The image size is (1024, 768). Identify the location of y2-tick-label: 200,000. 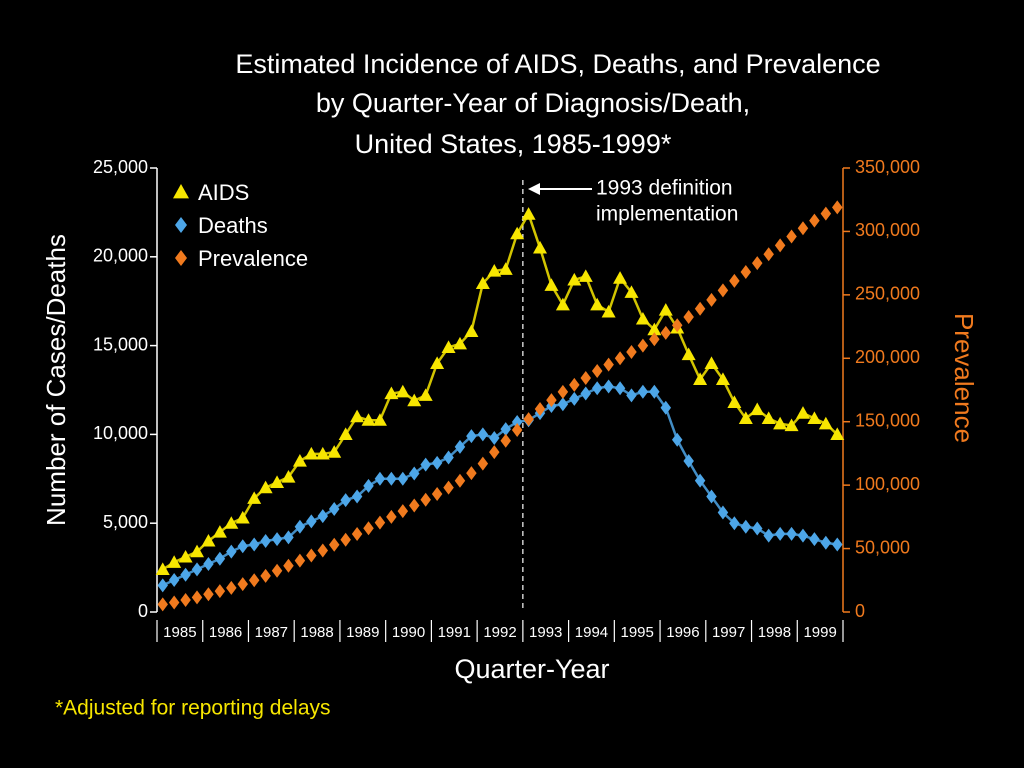
(887, 357).